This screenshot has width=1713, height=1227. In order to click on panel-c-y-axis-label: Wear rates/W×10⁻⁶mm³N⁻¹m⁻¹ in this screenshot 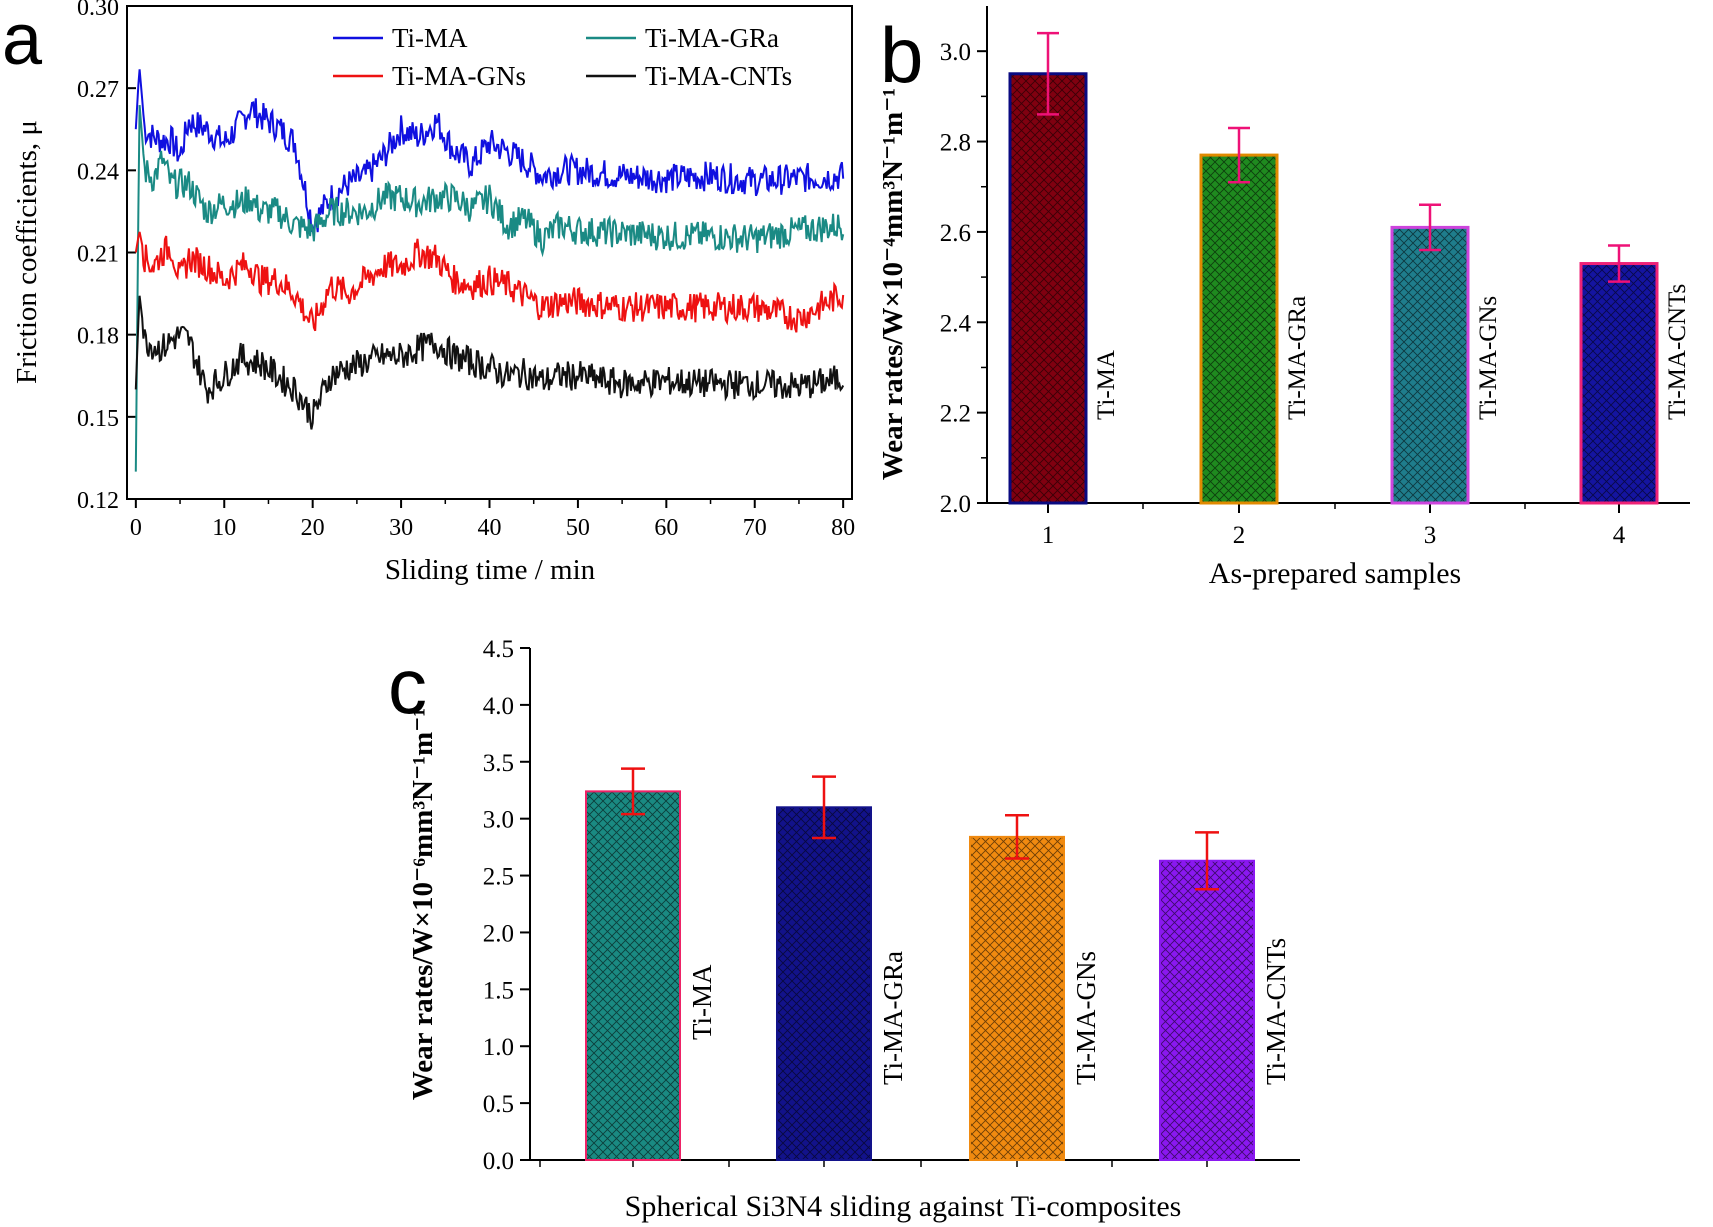, I will do `click(423, 904)`.